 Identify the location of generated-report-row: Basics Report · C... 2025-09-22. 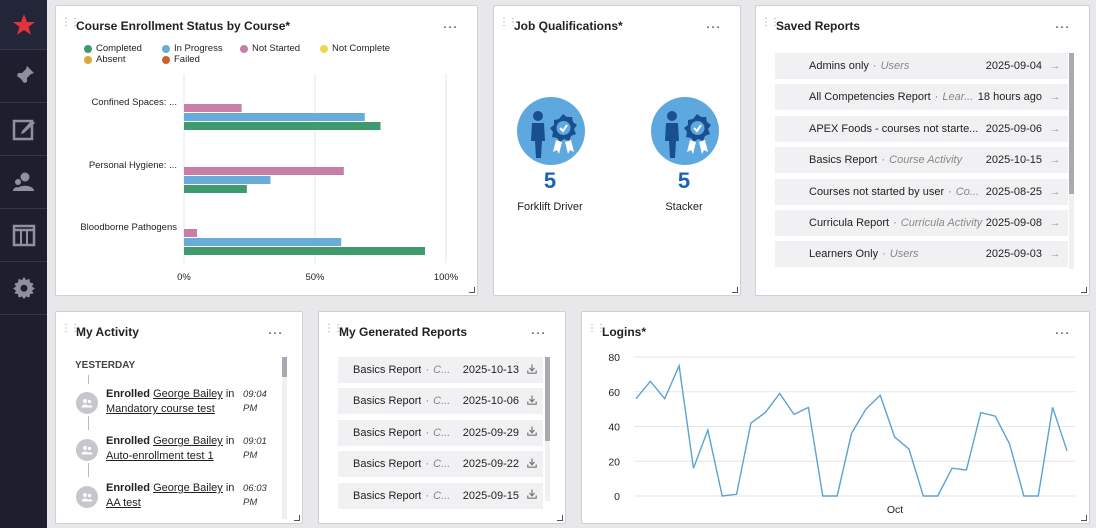
(440, 464).